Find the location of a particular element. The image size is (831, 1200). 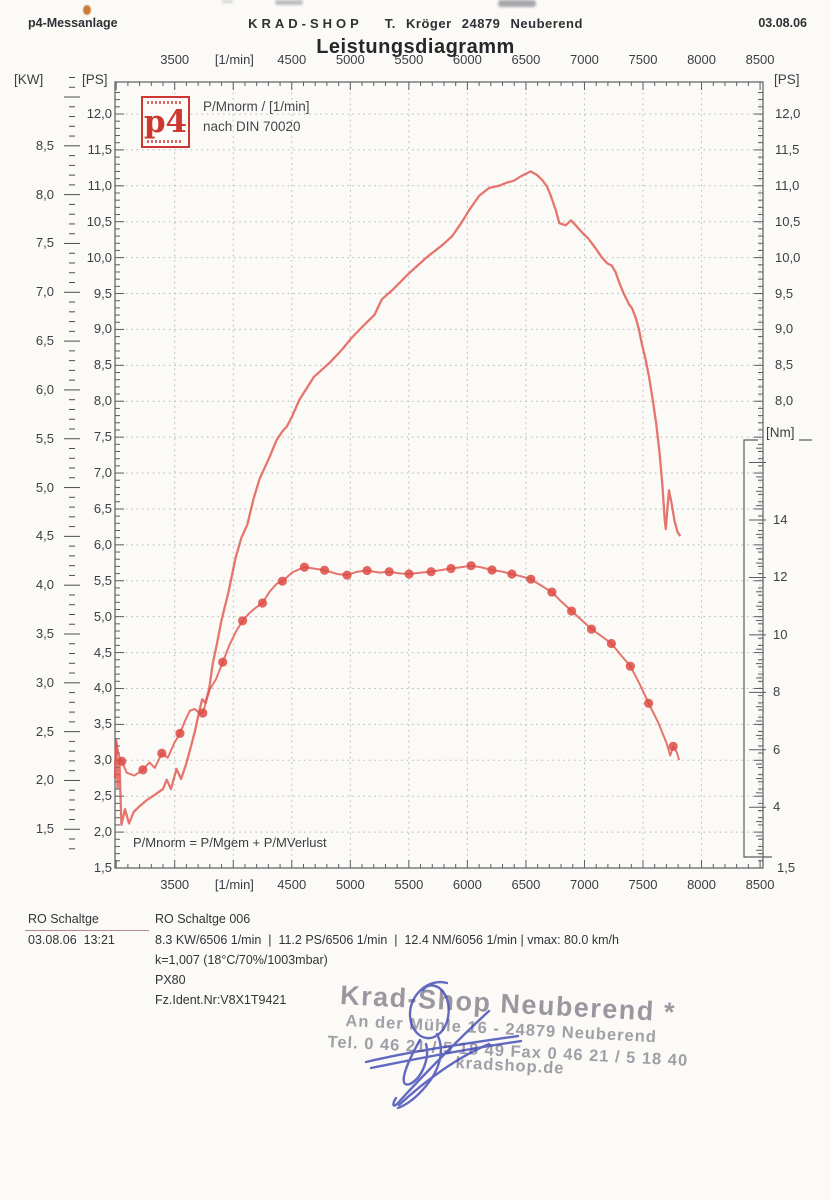

p4-logo-microtext is located at coordinates (164, 102).